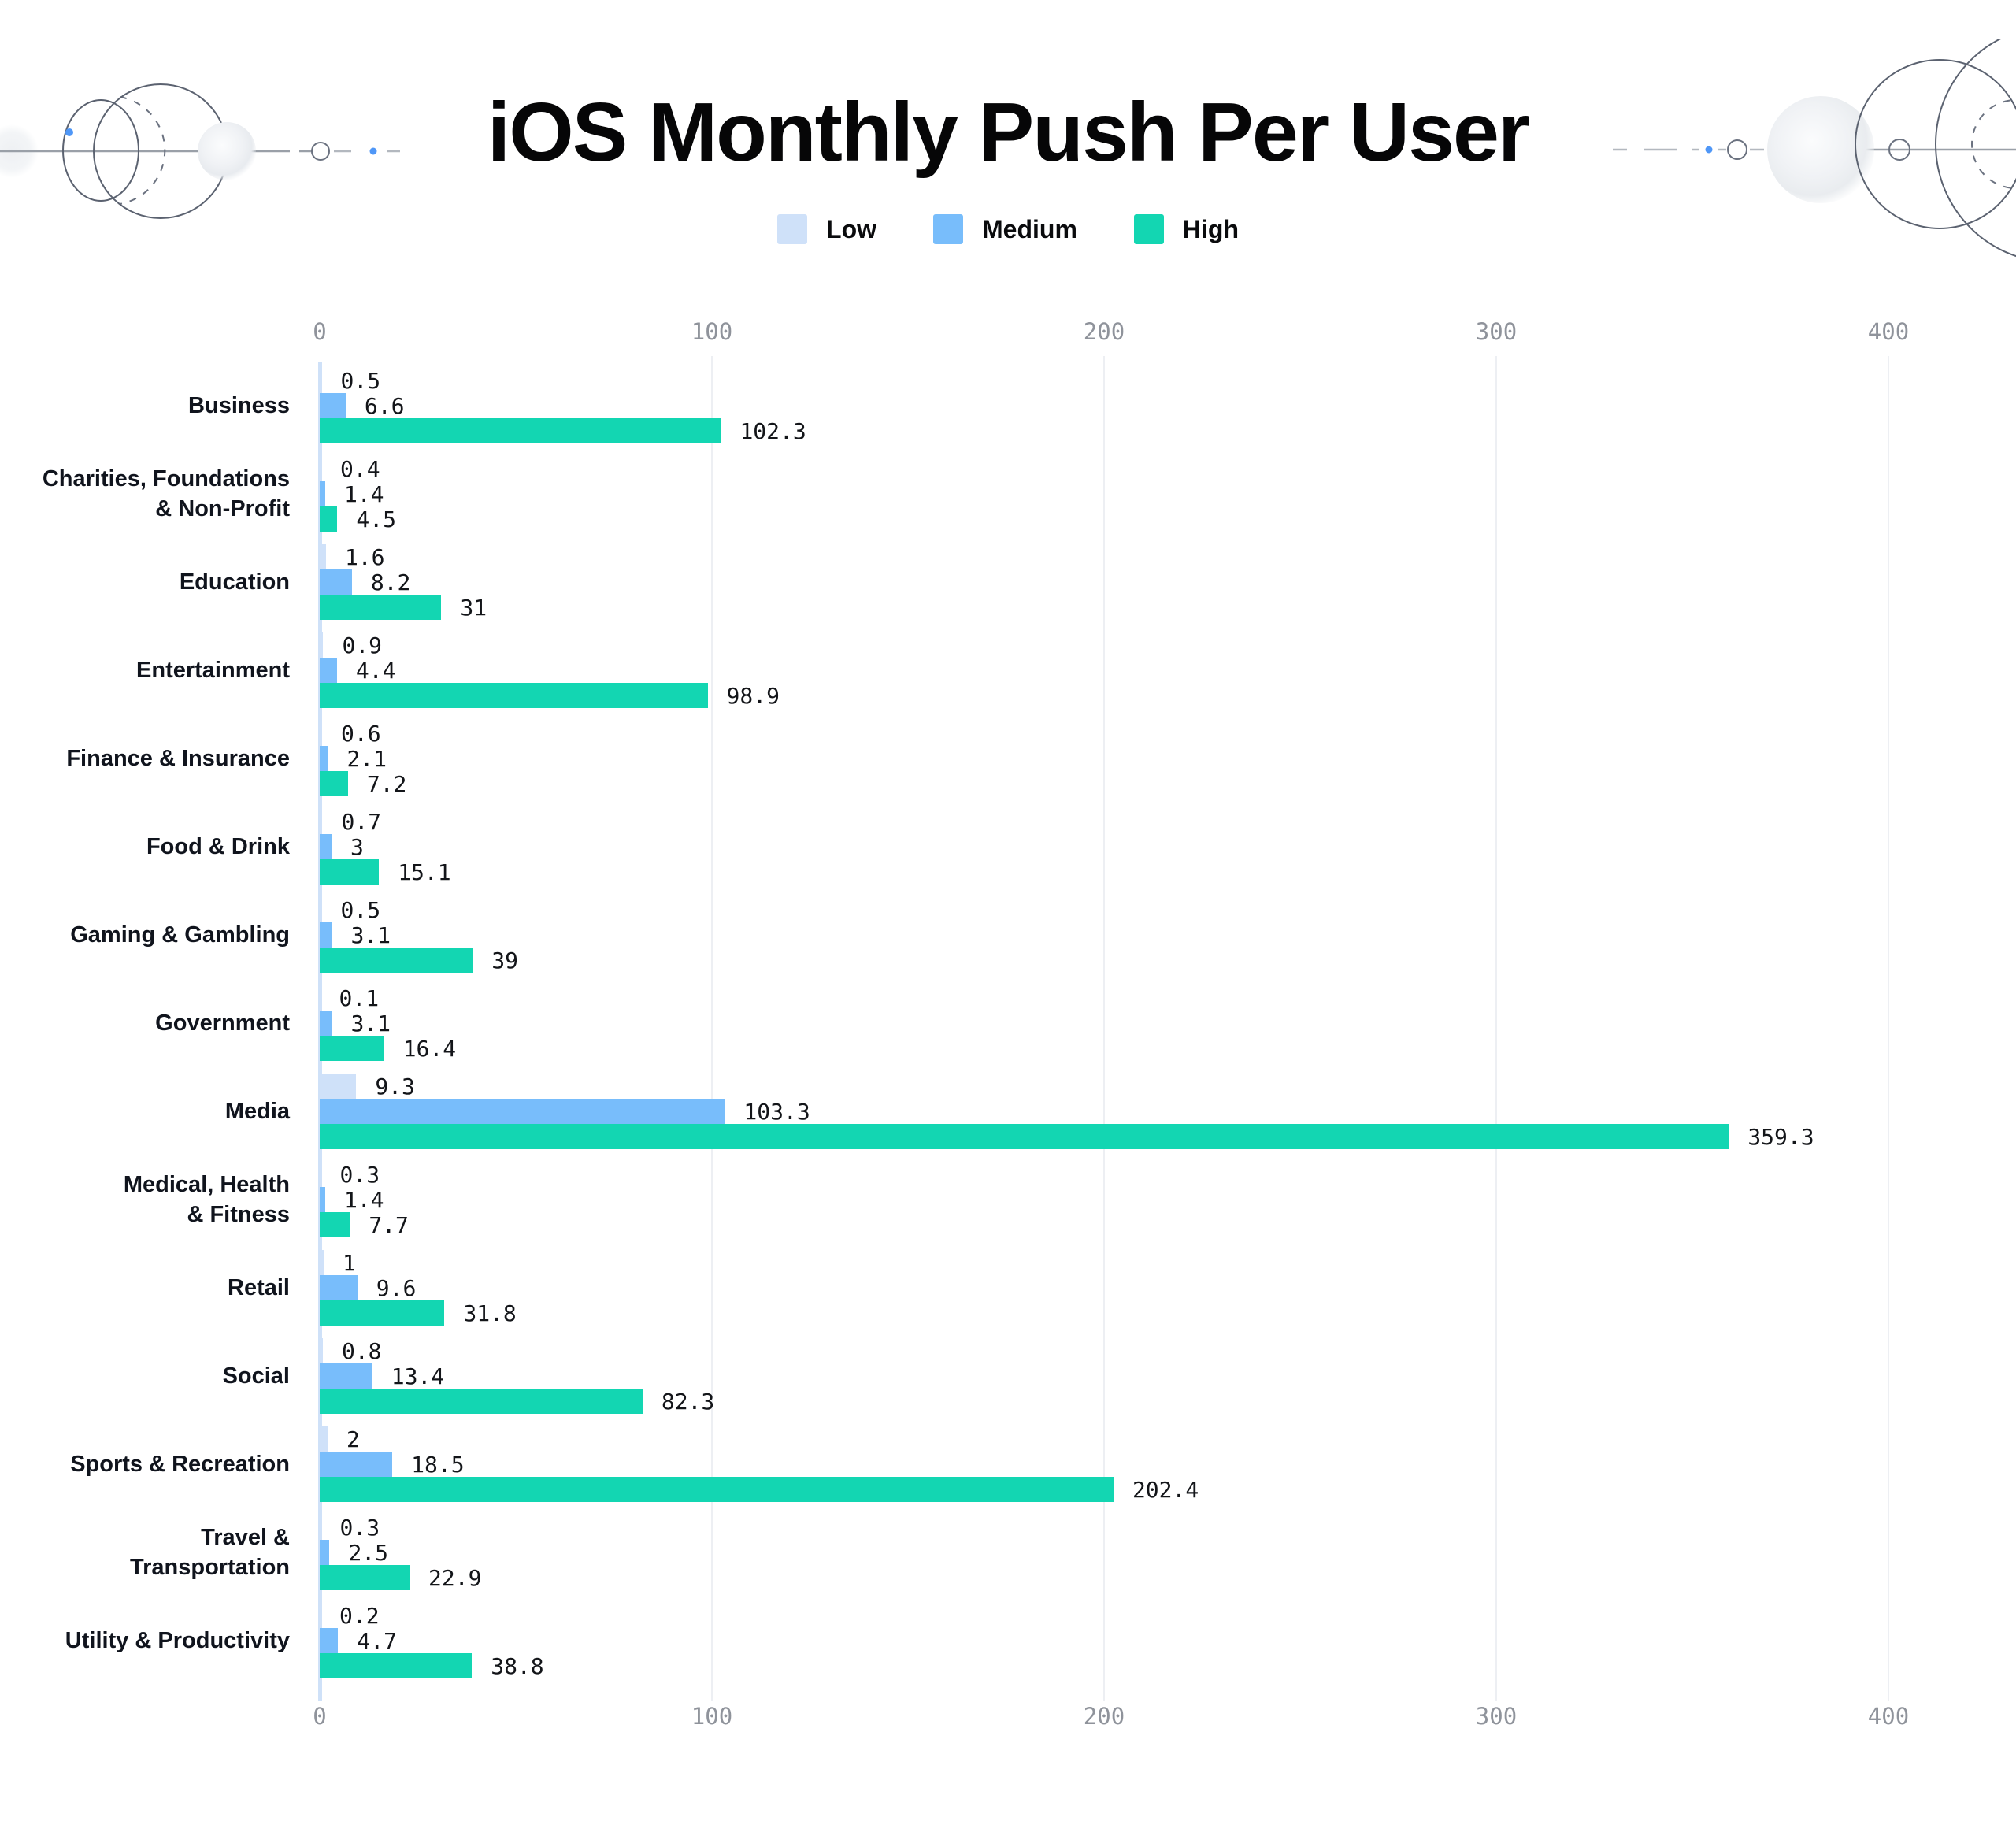 Image resolution: width=2016 pixels, height=1821 pixels. I want to click on legend-label-medium: Medium, so click(1029, 228).